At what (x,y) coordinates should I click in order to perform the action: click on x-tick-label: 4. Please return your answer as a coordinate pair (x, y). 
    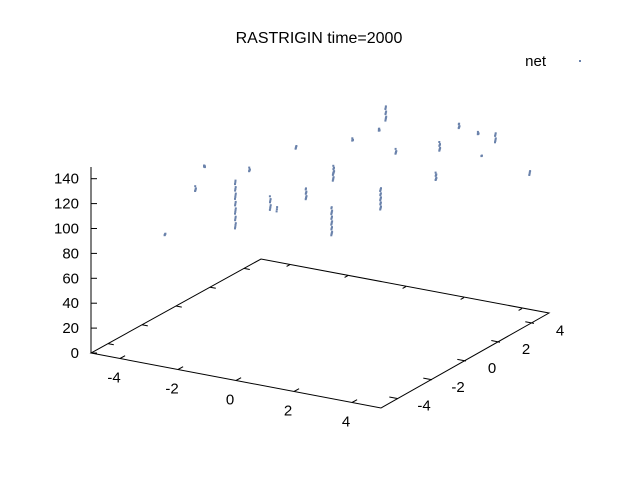
    Looking at the image, I should click on (346, 422).